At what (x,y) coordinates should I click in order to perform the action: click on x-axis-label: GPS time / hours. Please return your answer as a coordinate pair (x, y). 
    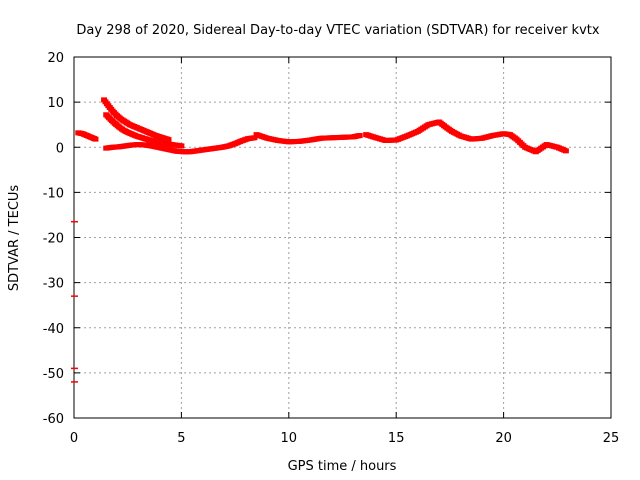
    Looking at the image, I should click on (342, 466).